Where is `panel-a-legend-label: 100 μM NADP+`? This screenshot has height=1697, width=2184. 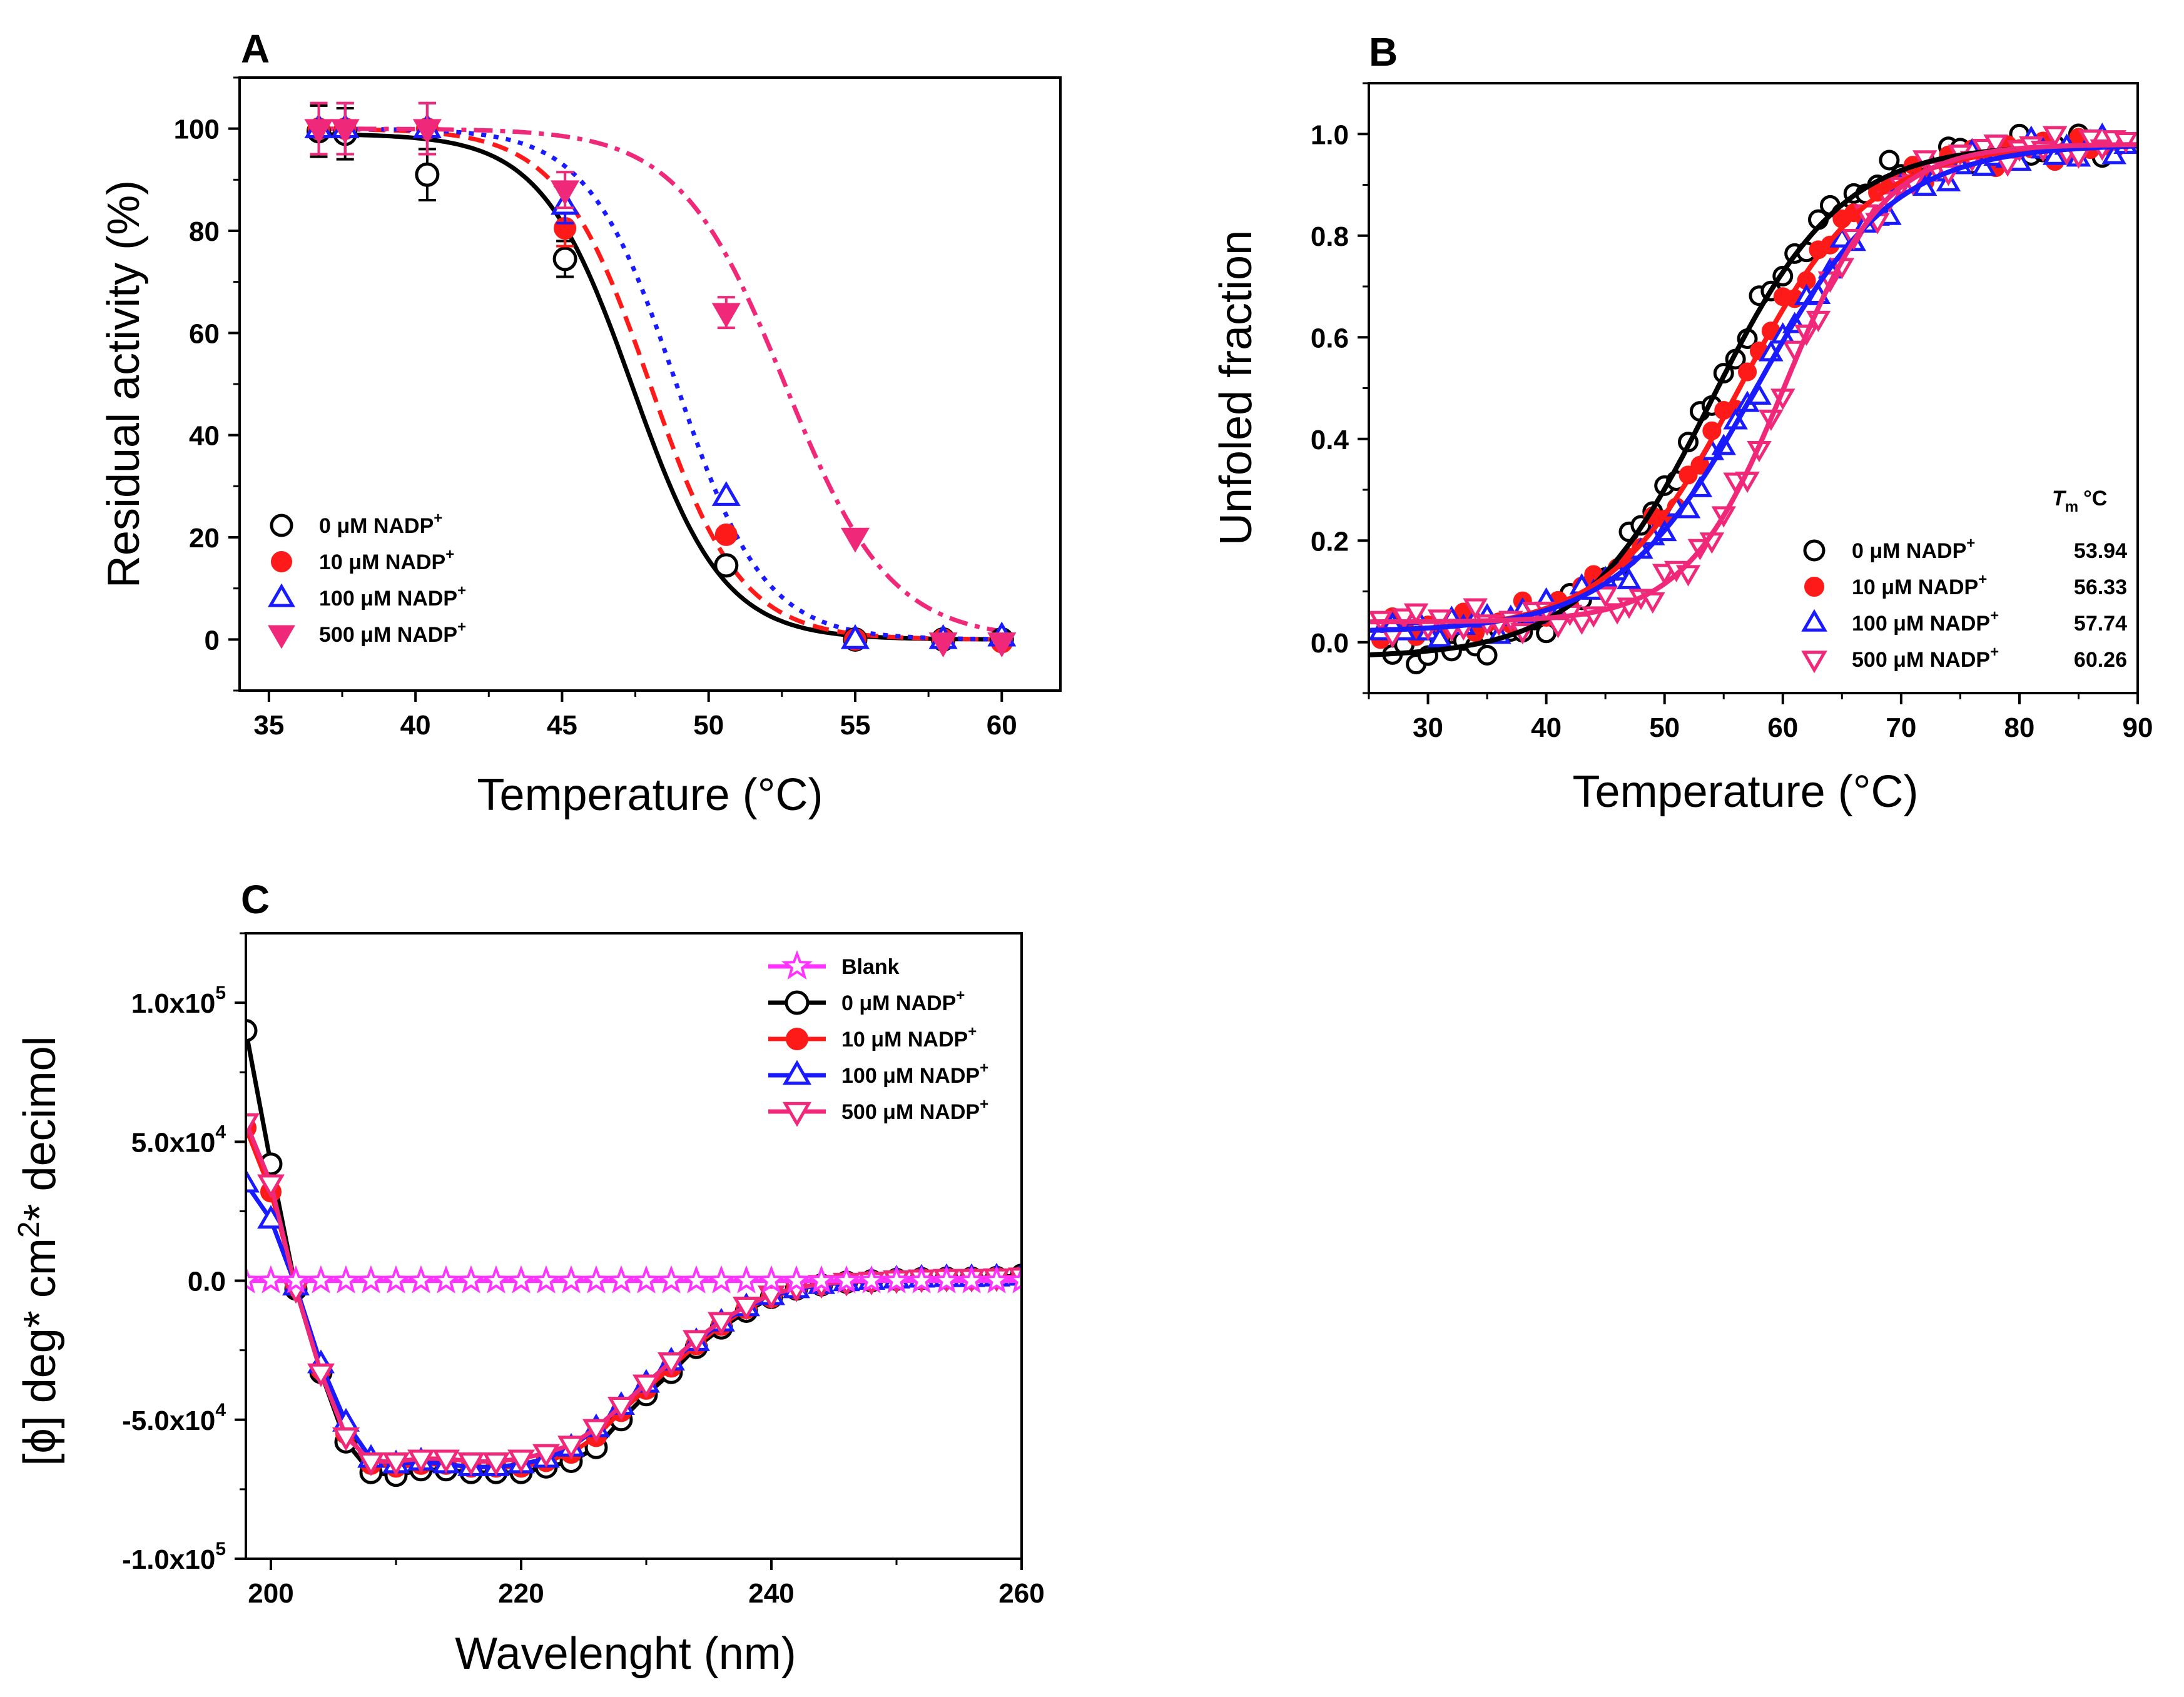 panel-a-legend-label: 100 μM NADP+ is located at coordinates (393, 596).